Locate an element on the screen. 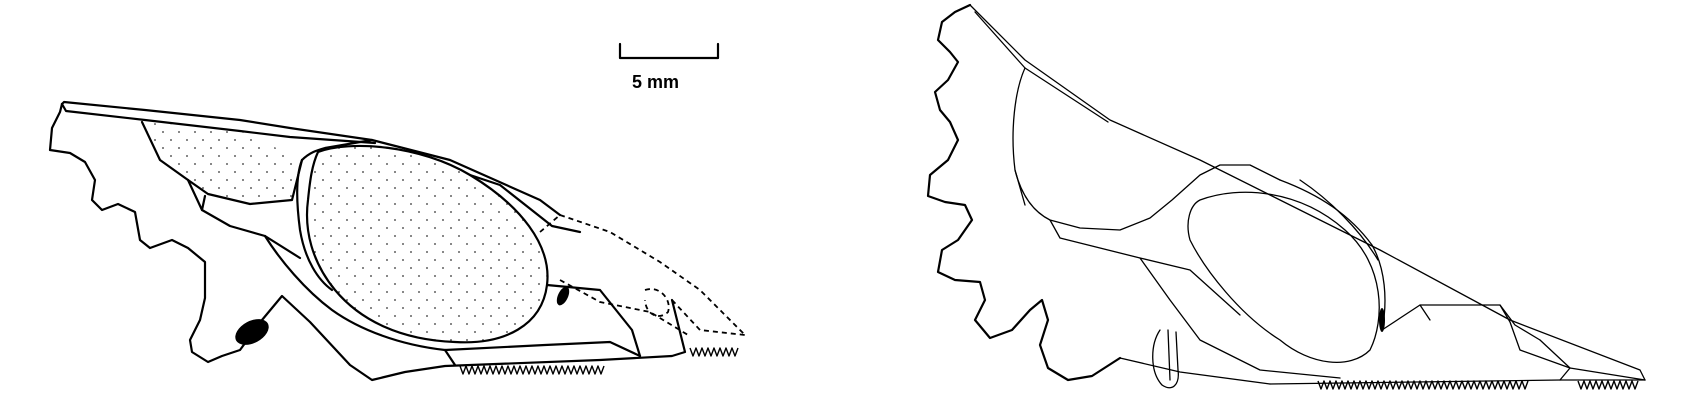  right-skull-outline is located at coordinates (1024, 192).